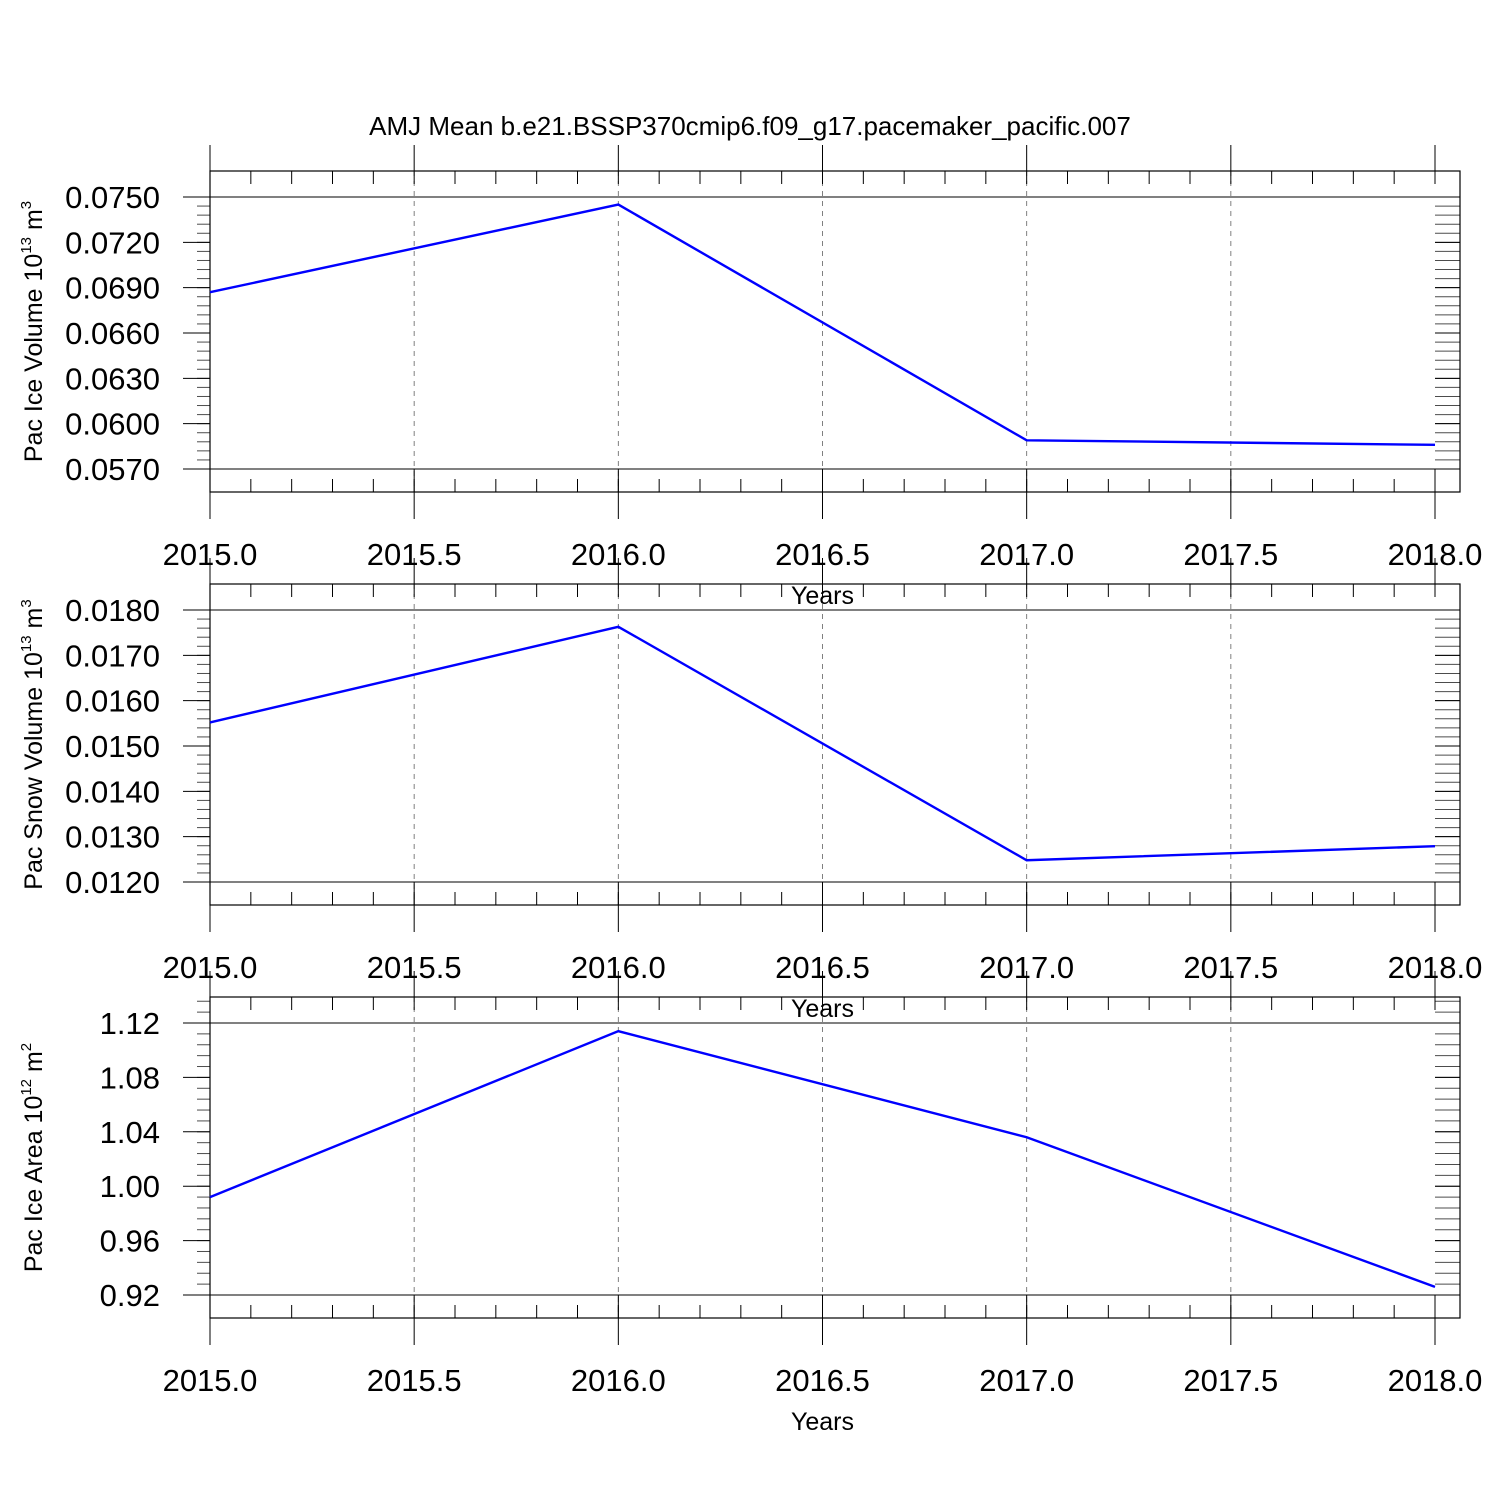 The width and height of the screenshot is (1500, 1500). Describe the element at coordinates (130, 1295) in the screenshot. I see `y-tick-label: 0.92` at that location.